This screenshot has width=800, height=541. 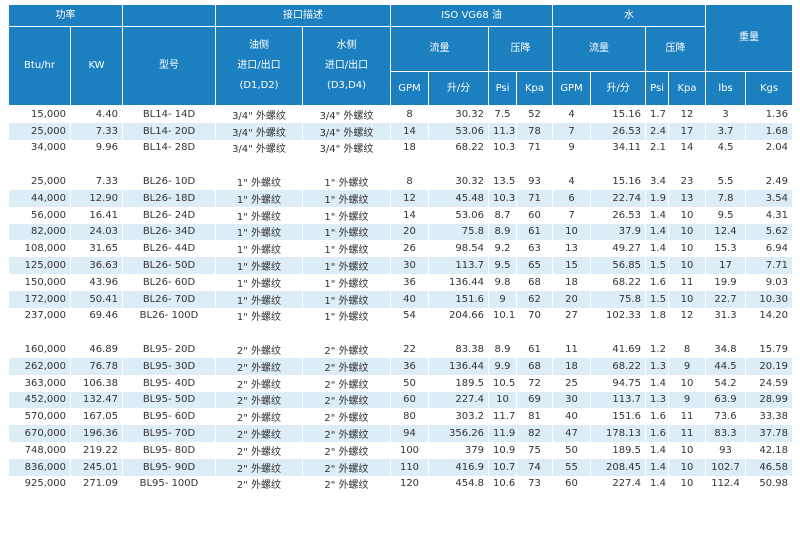 I want to click on data-cell: 83.38, so click(x=458, y=349).